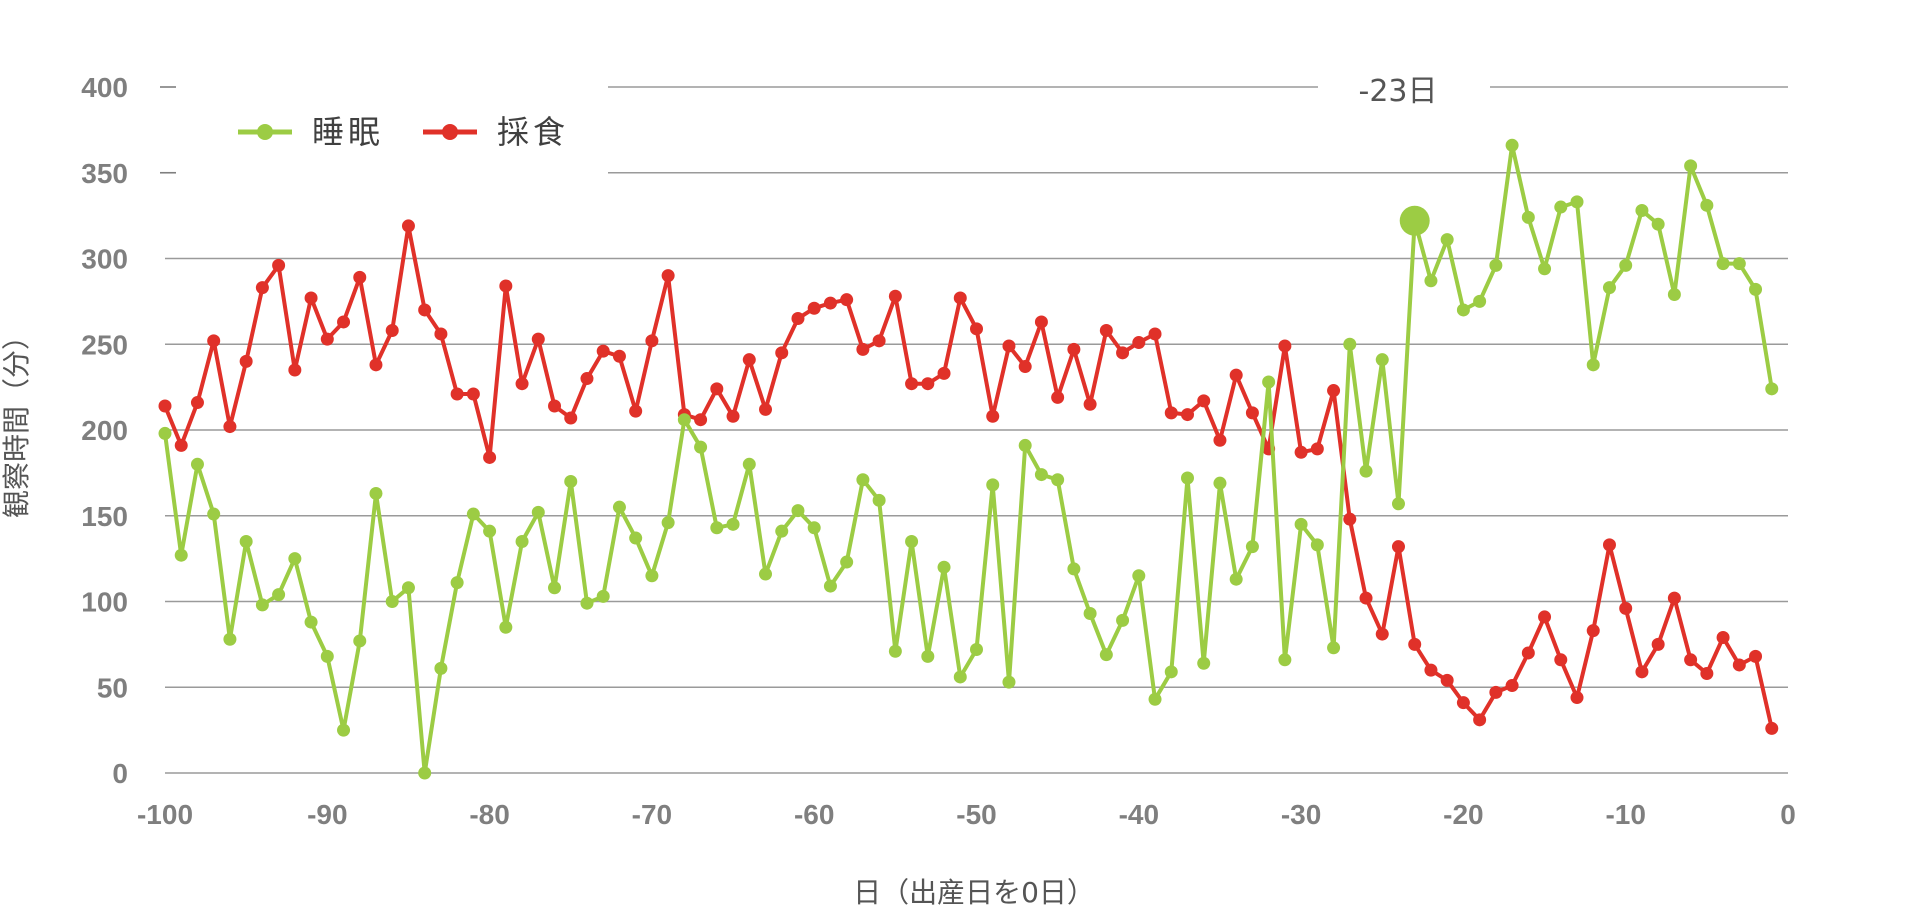  Describe the element at coordinates (814, 814) in the screenshot. I see `x-tick-label--60: -60` at that location.